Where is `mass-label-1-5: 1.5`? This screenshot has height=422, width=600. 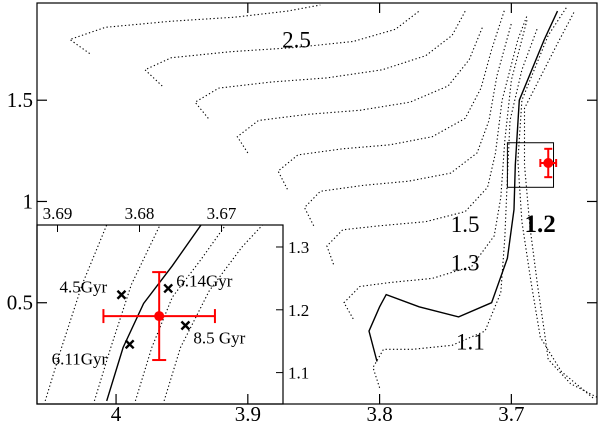
mass-label-1-5: 1.5 is located at coordinates (465, 224).